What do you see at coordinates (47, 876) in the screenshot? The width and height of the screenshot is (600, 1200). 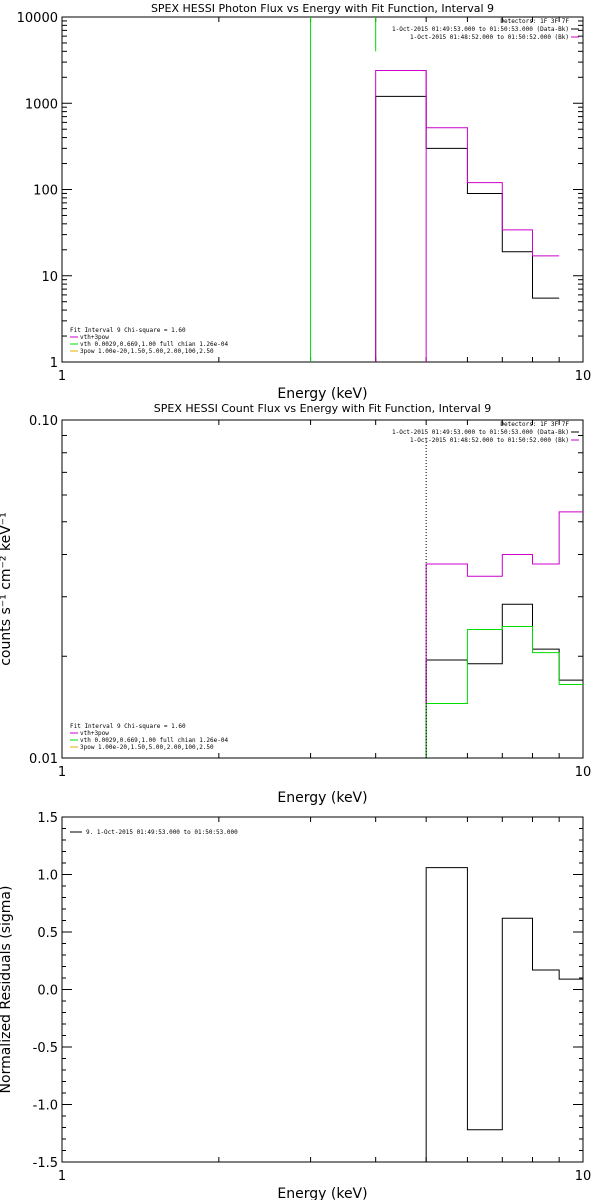 I see `y-tick-label: 1.0` at bounding box center [47, 876].